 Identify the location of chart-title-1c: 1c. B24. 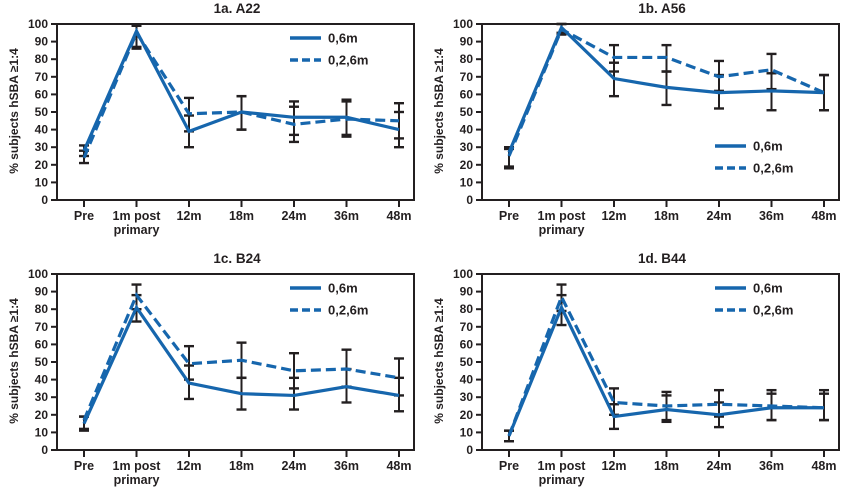
(237, 258).